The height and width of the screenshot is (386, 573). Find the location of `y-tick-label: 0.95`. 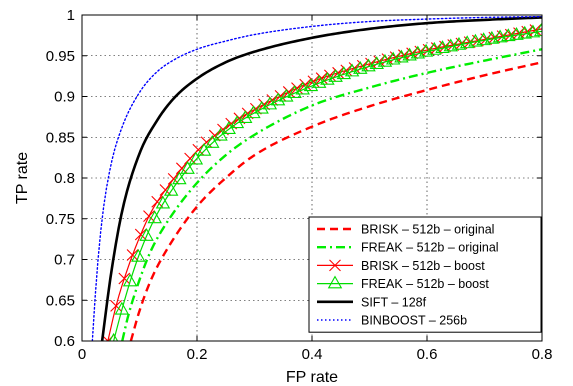

y-tick-label: 0.95 is located at coordinates (60, 56).